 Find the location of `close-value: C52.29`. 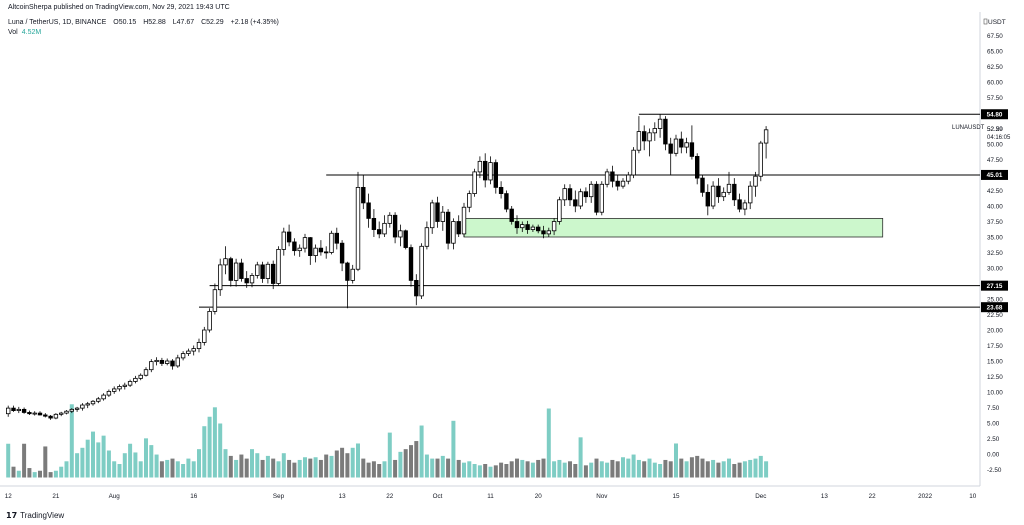

close-value: C52.29 is located at coordinates (212, 22).